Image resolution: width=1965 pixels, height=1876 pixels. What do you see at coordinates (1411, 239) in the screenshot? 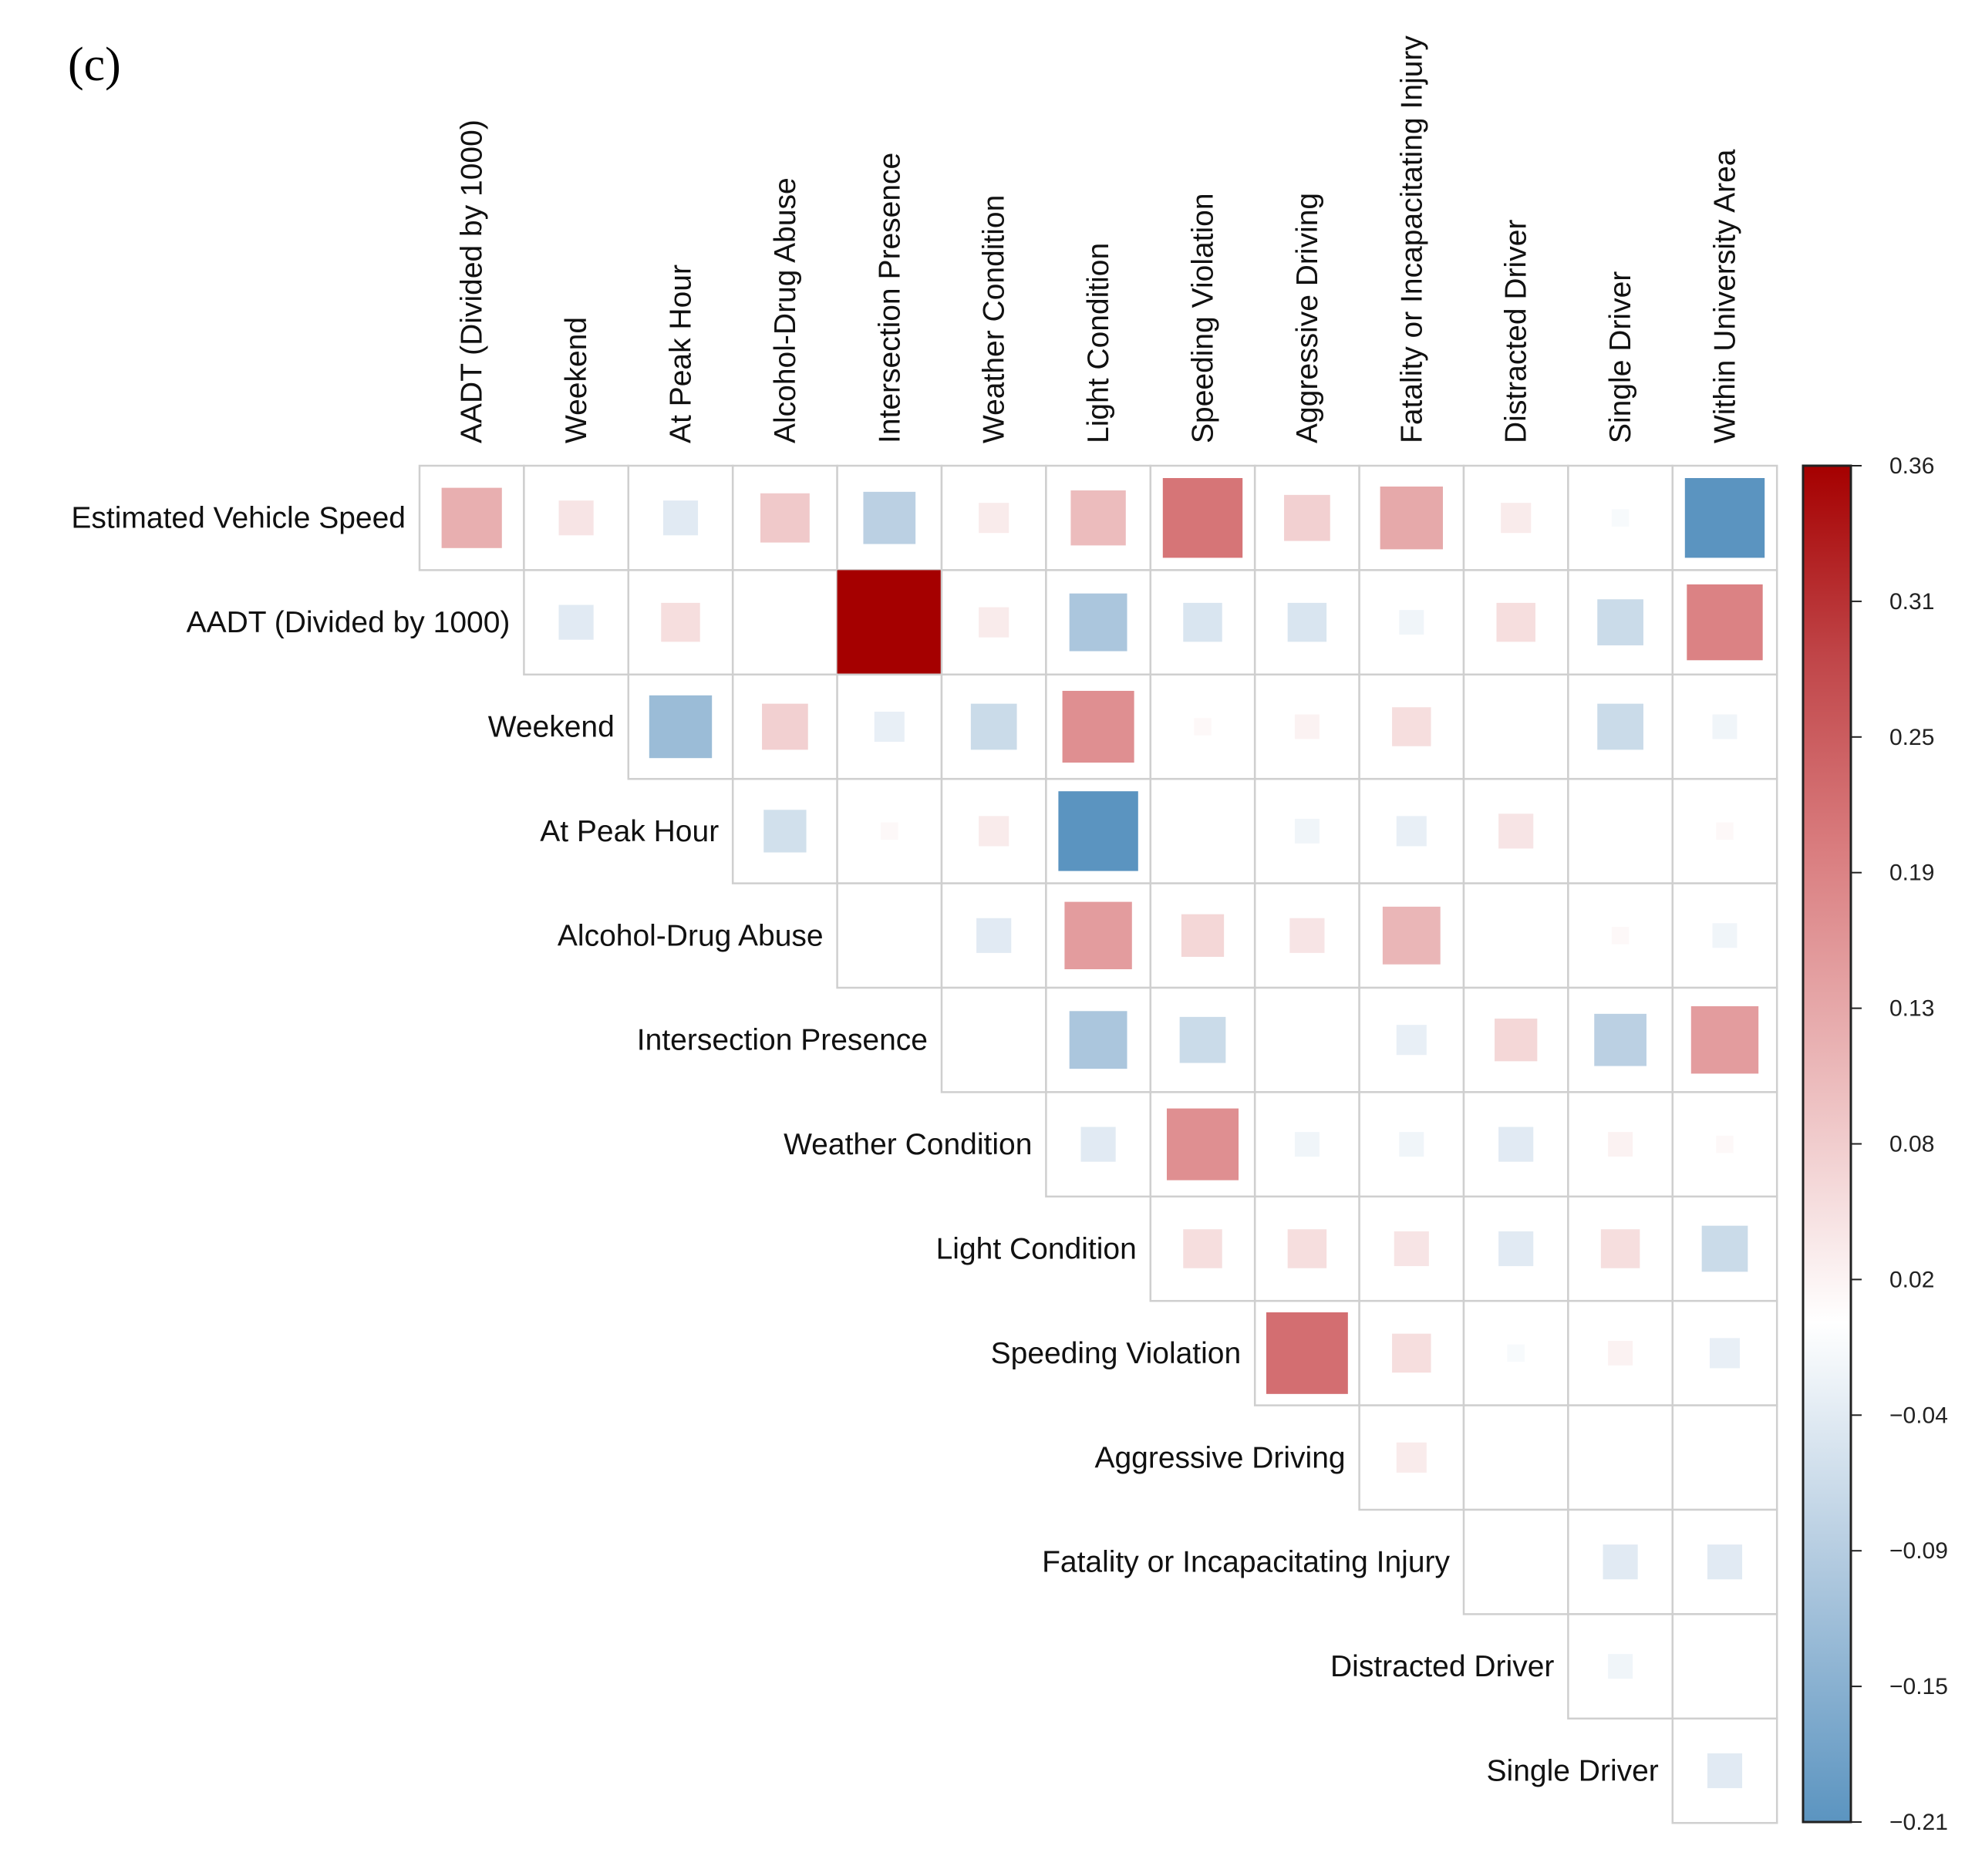
I see `column-label: Fatality or Incapacitating Injury` at bounding box center [1411, 239].